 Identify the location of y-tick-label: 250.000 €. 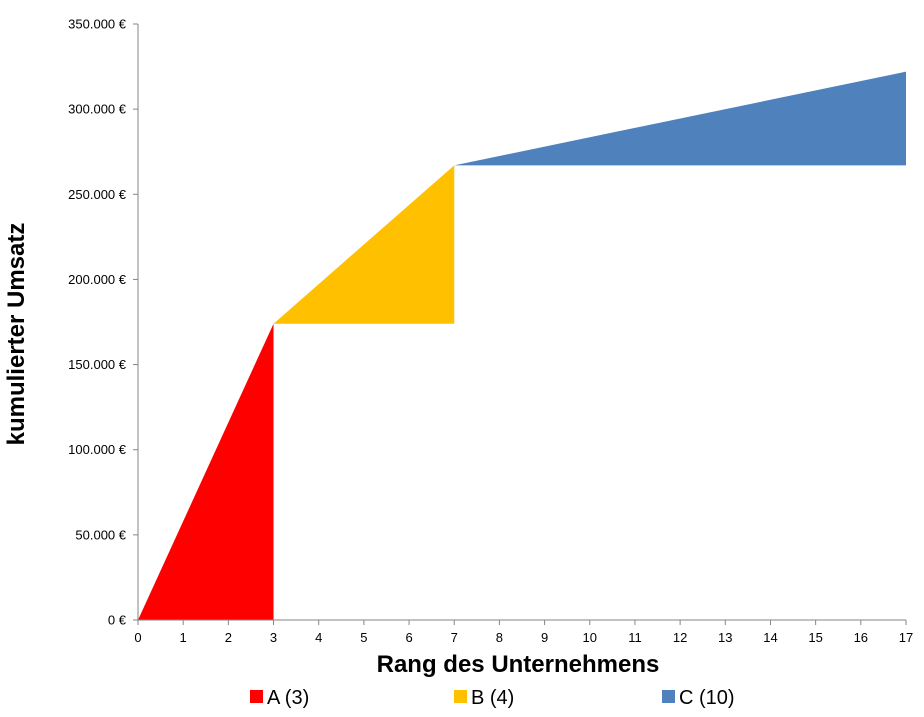
(97, 194).